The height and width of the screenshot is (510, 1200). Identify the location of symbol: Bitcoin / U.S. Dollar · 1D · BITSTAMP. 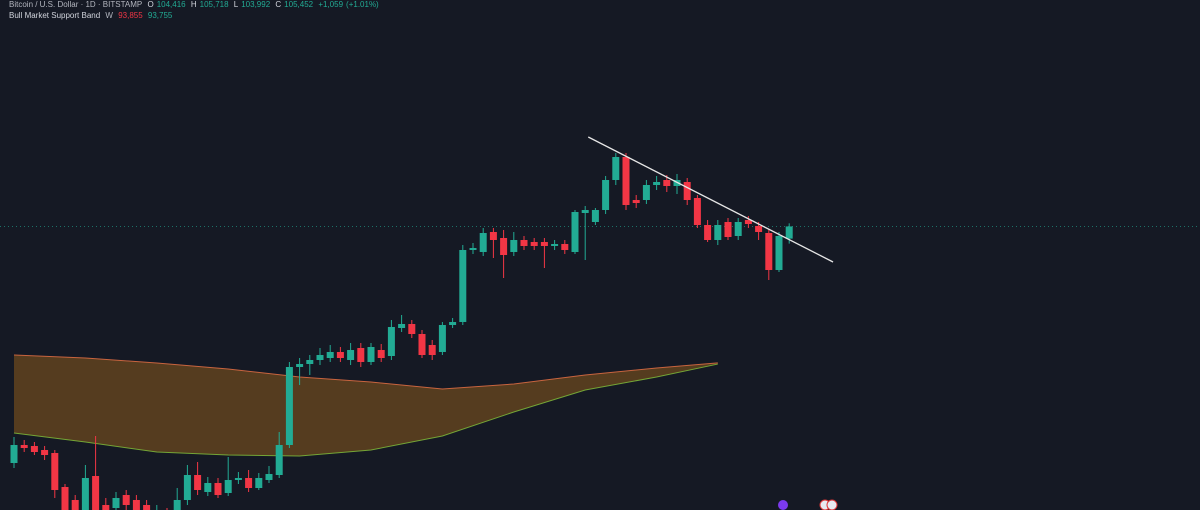
(76, 4).